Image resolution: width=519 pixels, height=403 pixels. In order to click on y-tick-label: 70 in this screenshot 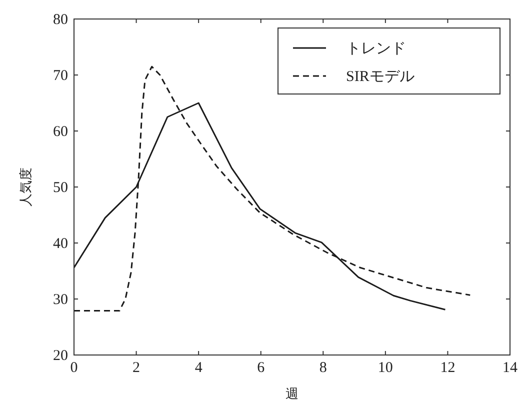, I will do `click(60, 76)`.